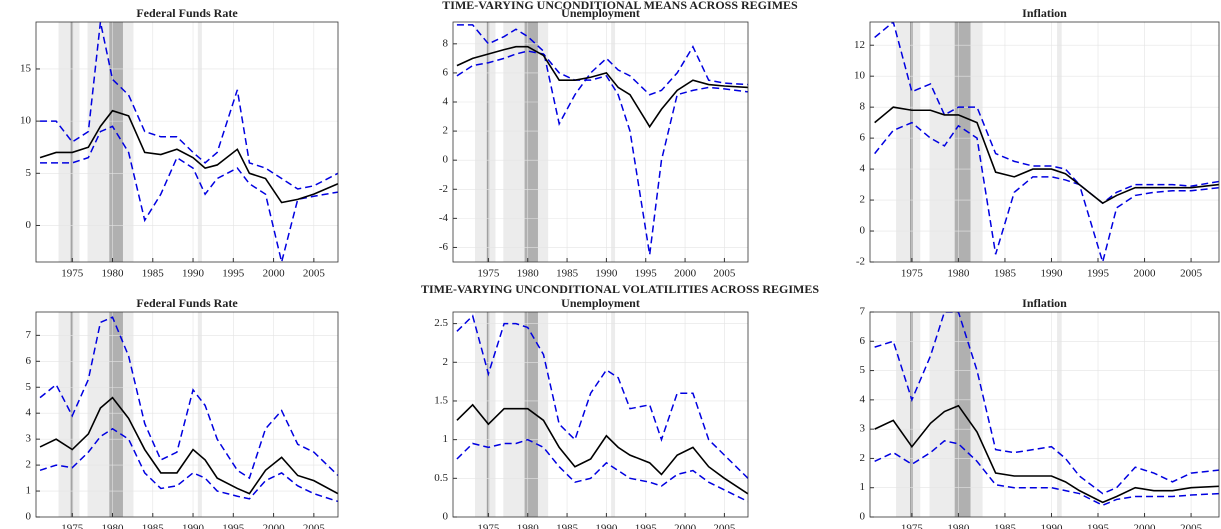 Image resolution: width=1221 pixels, height=529 pixels. I want to click on chart-title: Unemployment, so click(600, 303).